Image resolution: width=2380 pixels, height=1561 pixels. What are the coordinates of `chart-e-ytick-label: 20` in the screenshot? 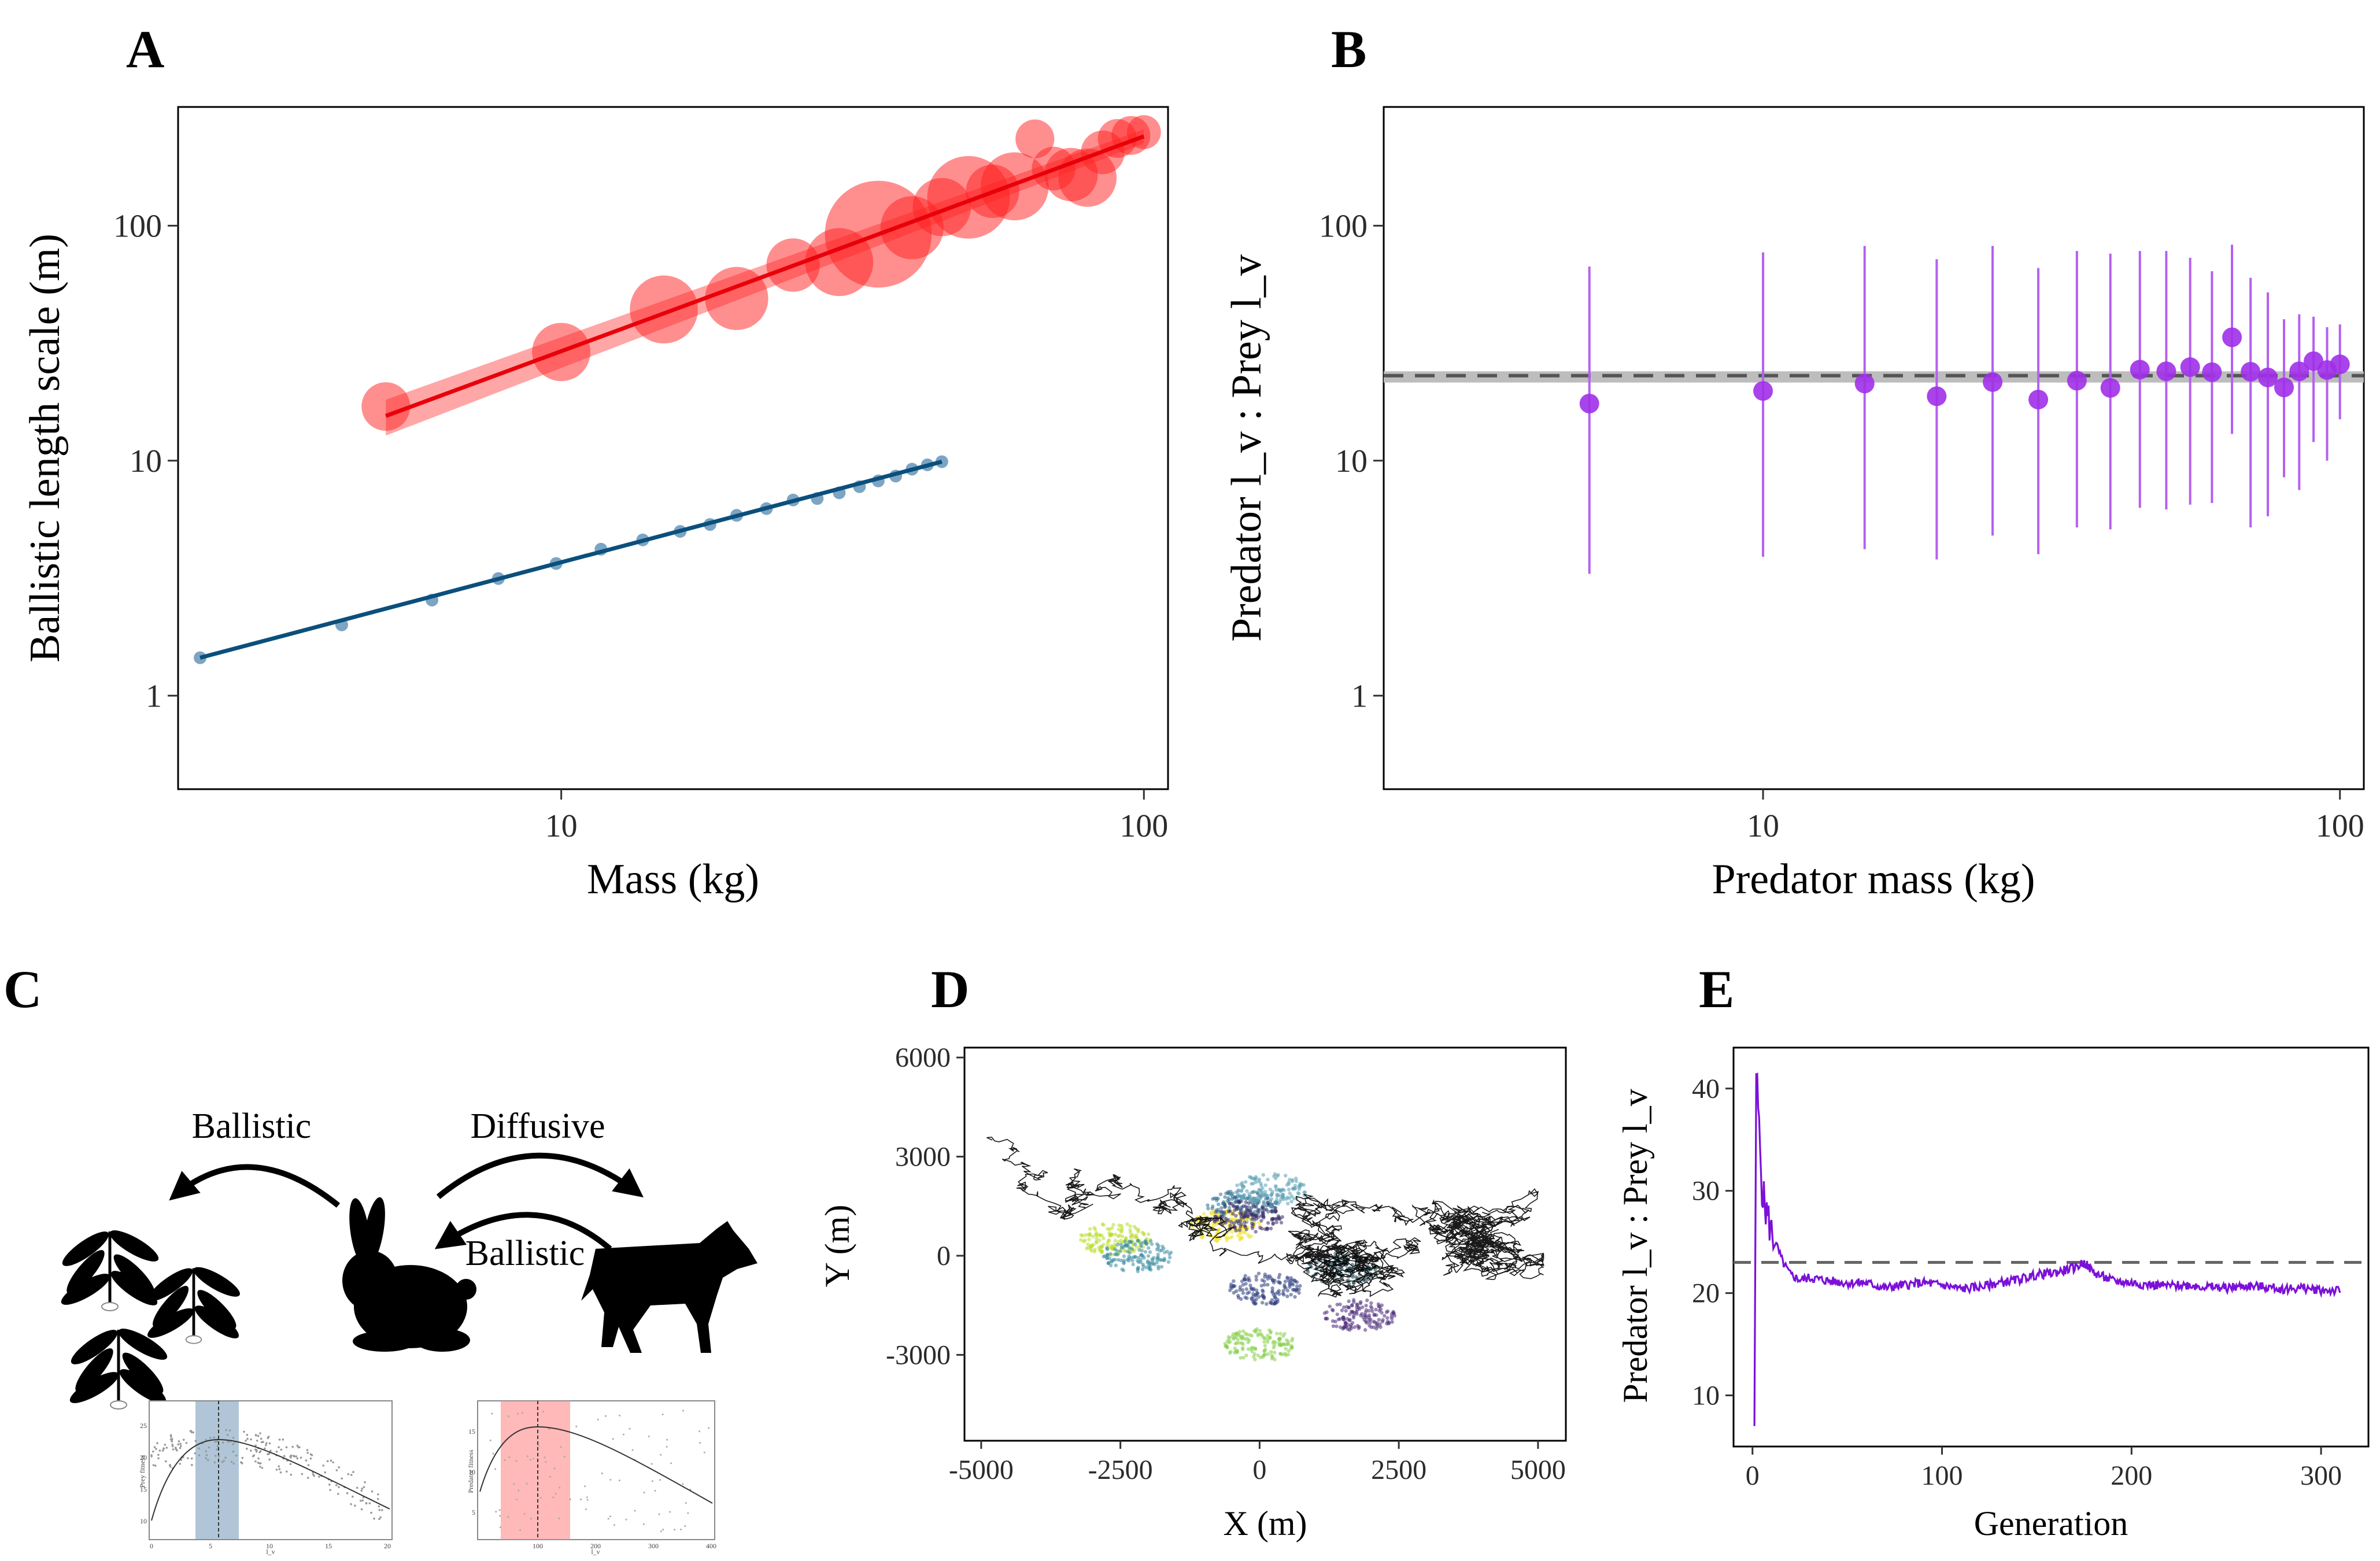 It's located at (1706, 1293).